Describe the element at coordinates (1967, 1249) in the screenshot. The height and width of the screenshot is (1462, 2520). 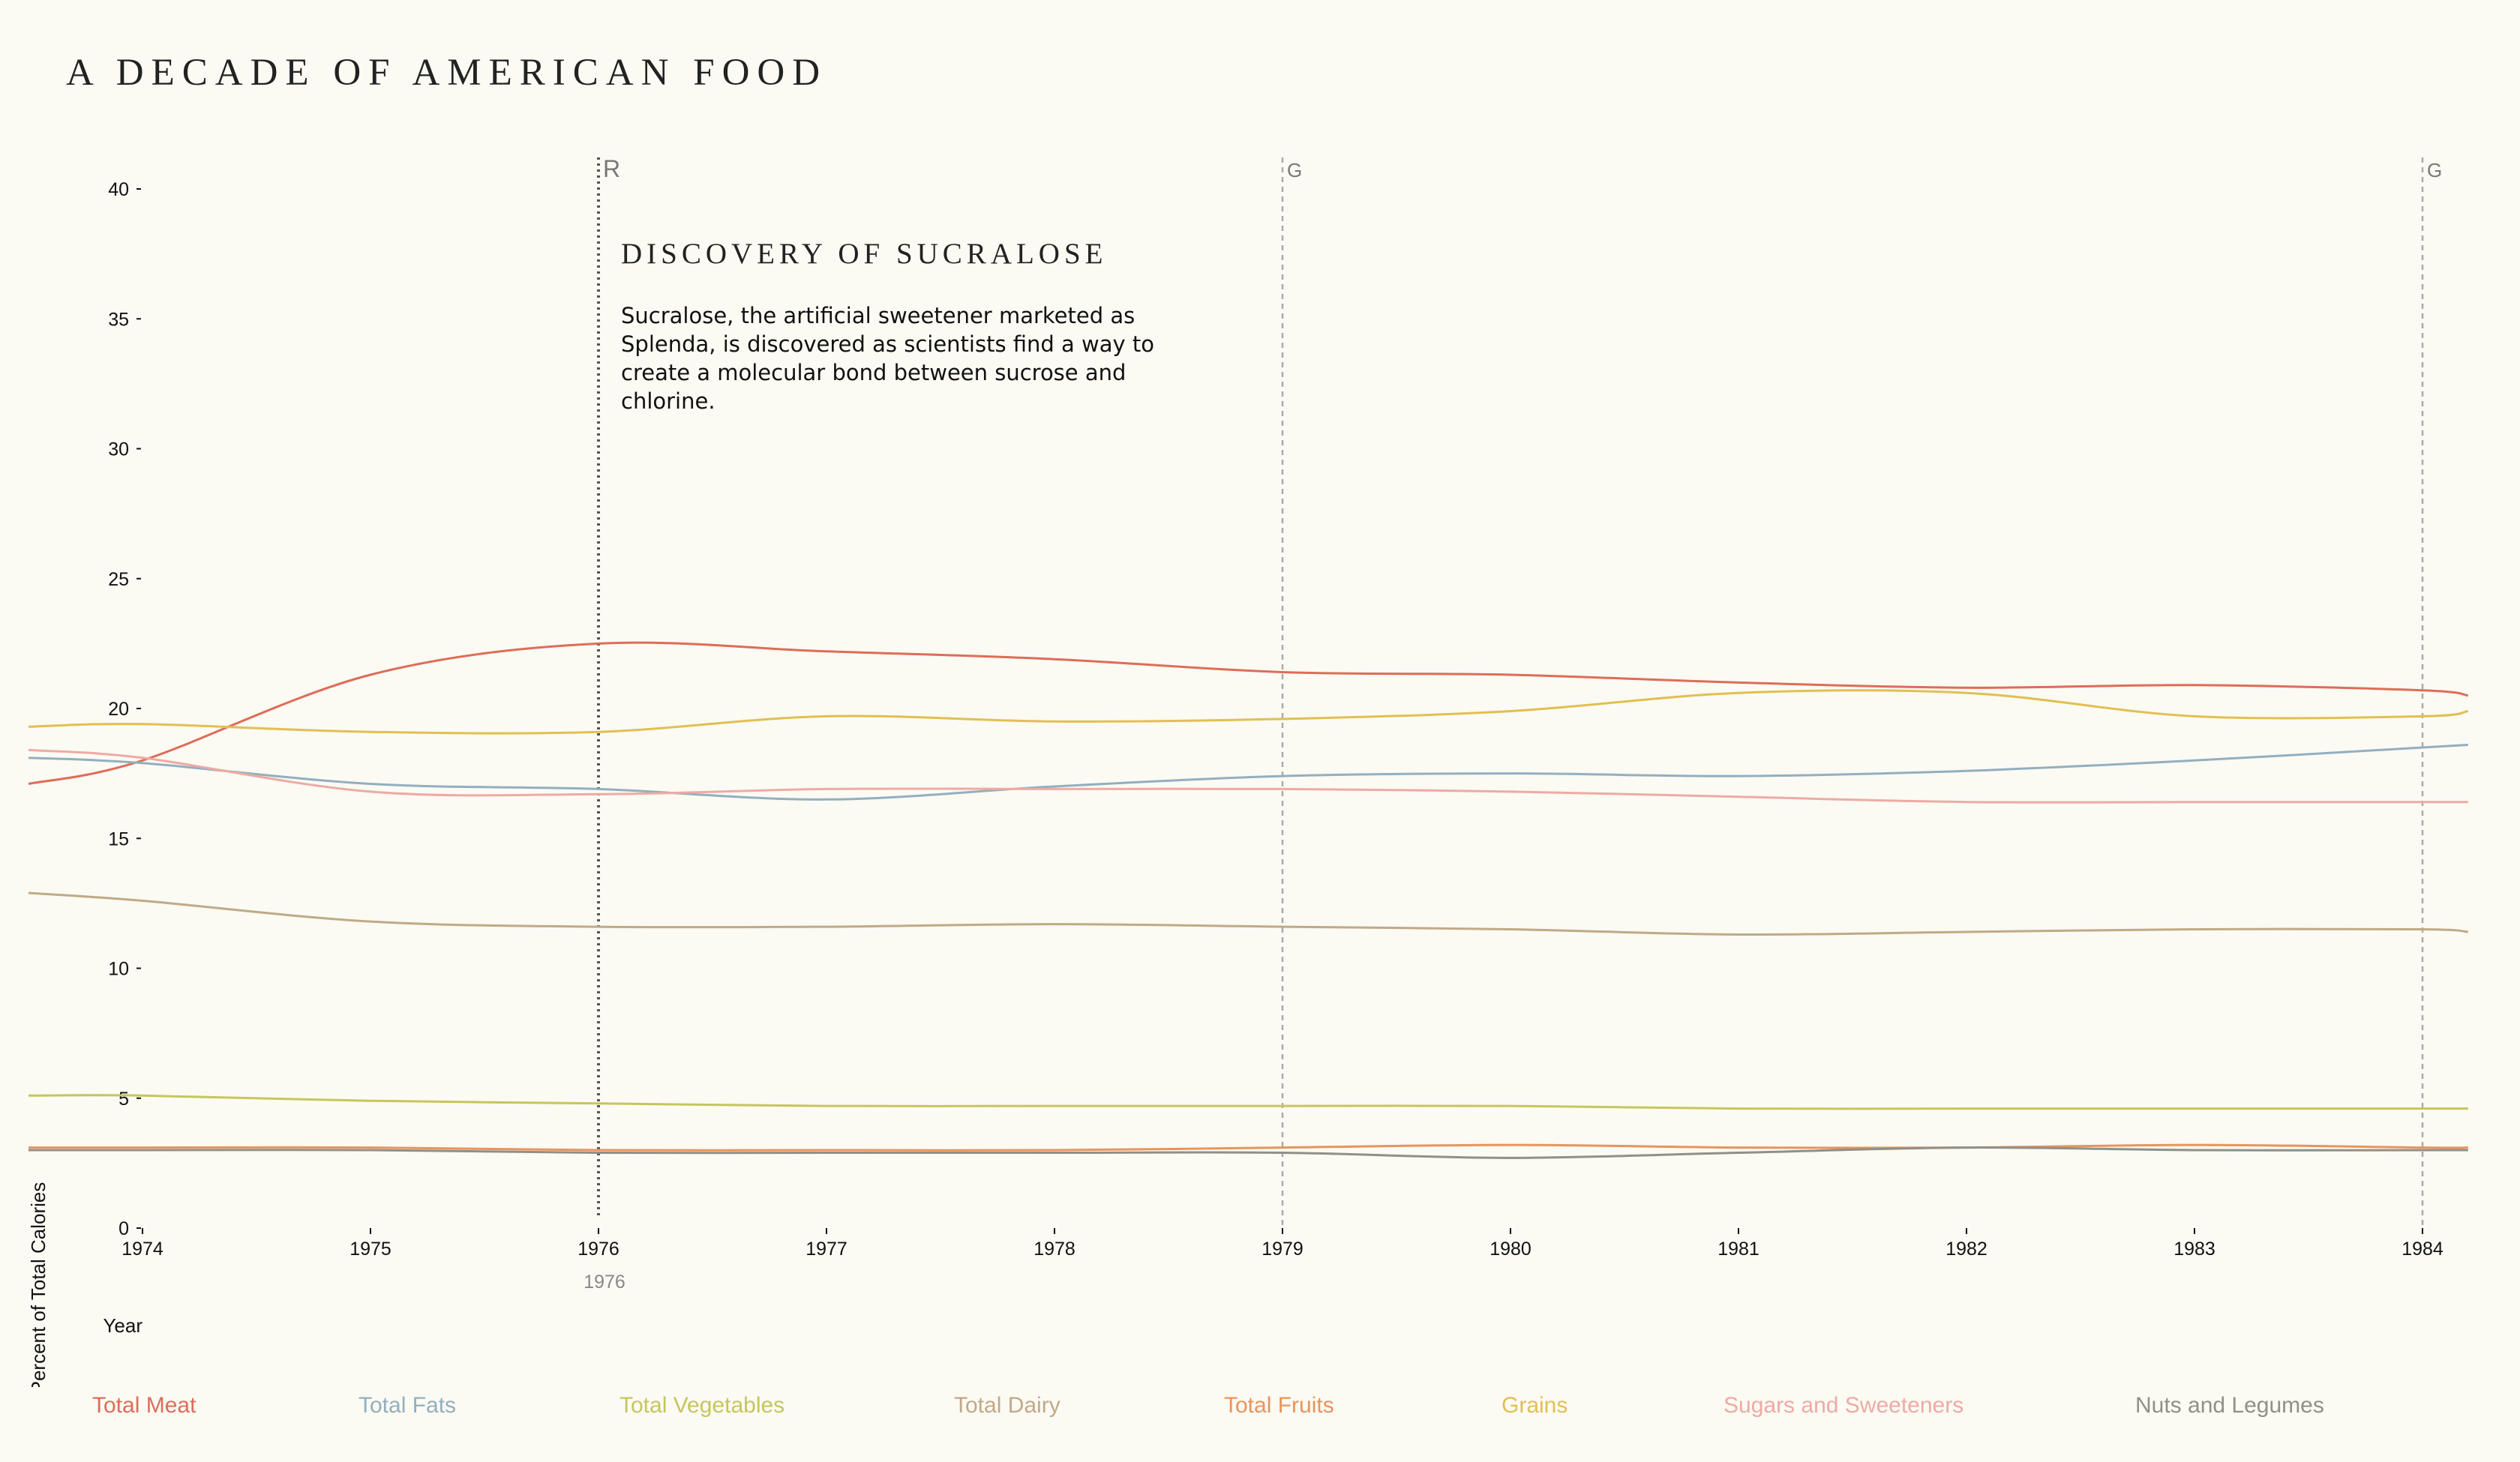
I see `x-tick-label: 1982` at that location.